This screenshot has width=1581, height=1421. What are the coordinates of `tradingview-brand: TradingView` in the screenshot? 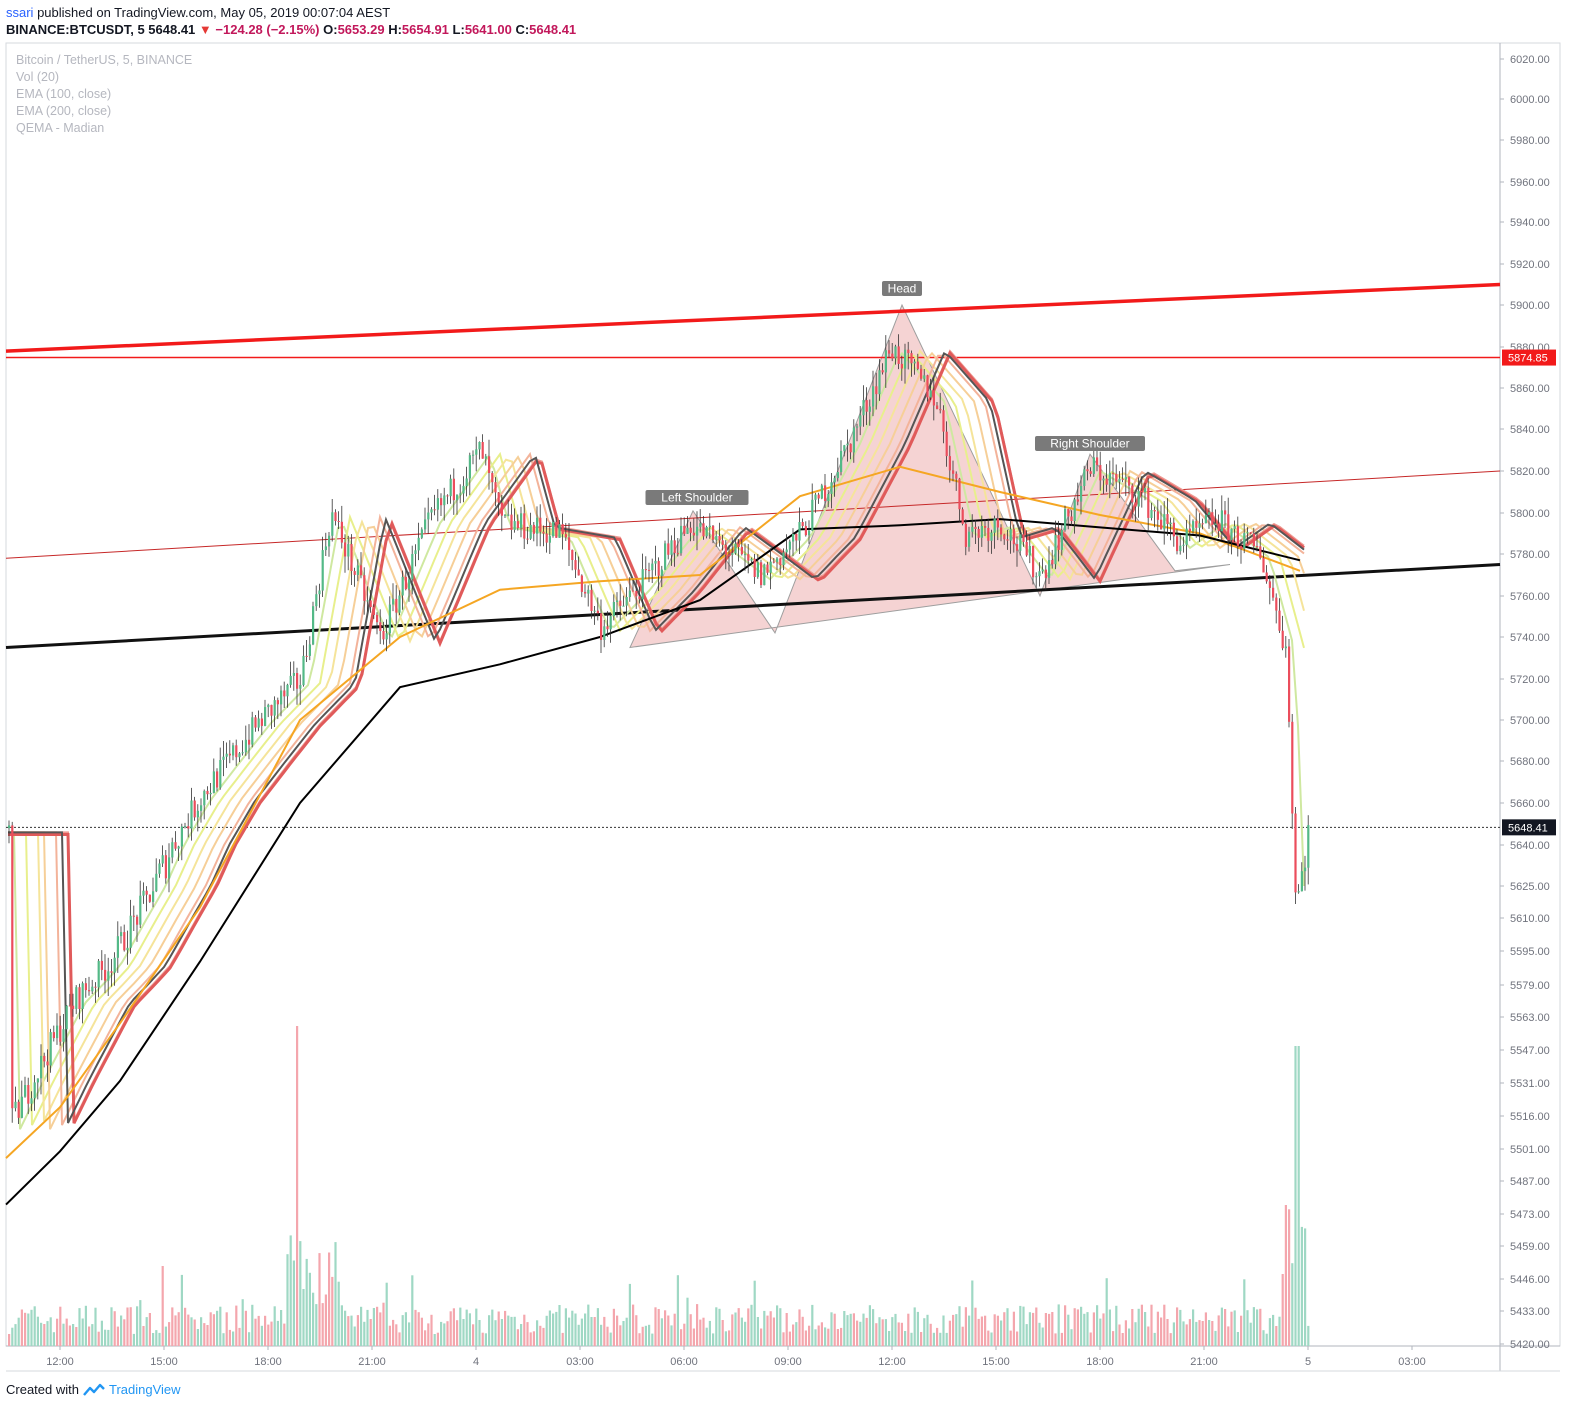 It's located at (144, 1389).